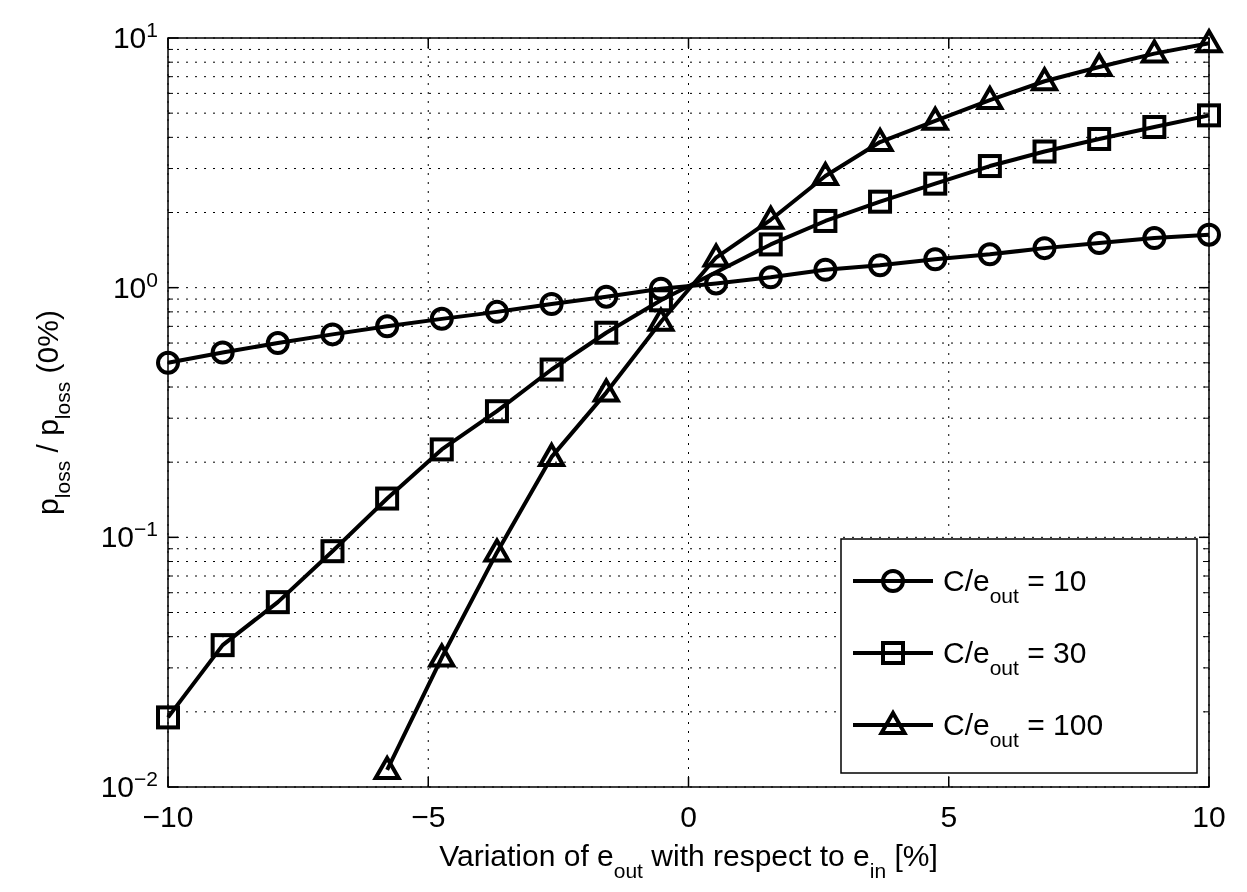 Image resolution: width=1247 pixels, height=892 pixels. I want to click on y-tick-label: 10$^{−1}$, so click(129, 535).